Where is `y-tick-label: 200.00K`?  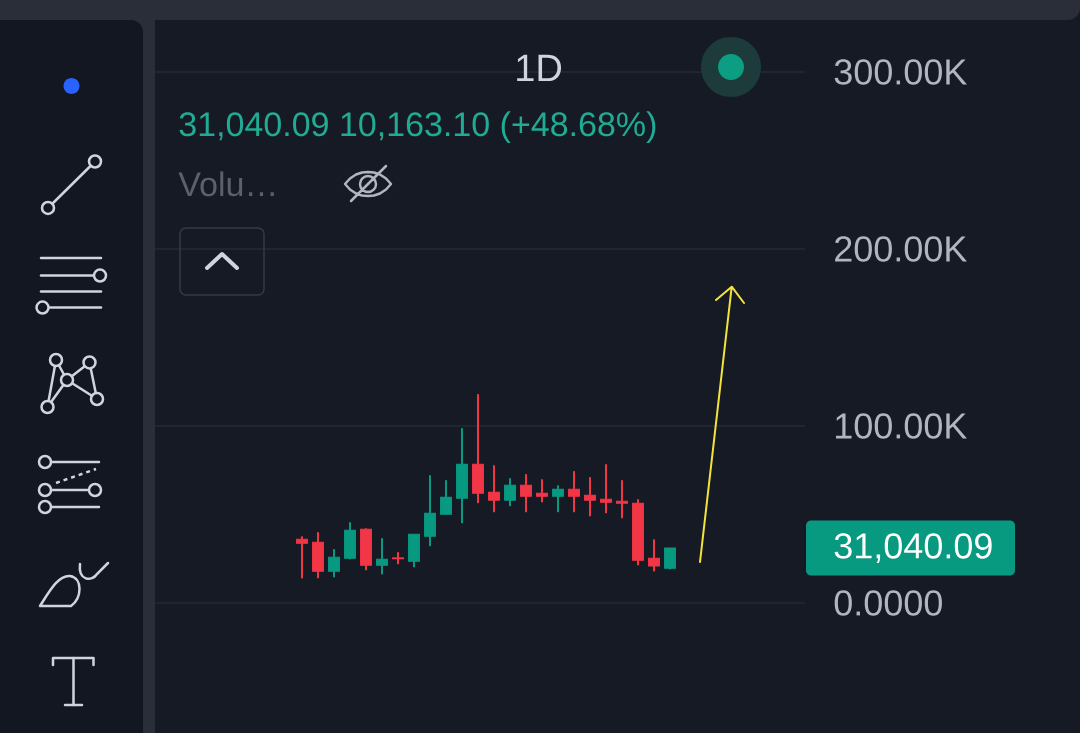 y-tick-label: 200.00K is located at coordinates (901, 249).